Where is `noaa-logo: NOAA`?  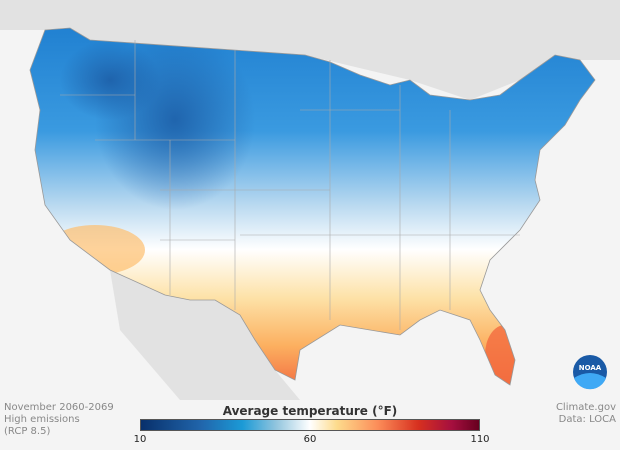
noaa-logo: NOAA is located at coordinates (590, 372).